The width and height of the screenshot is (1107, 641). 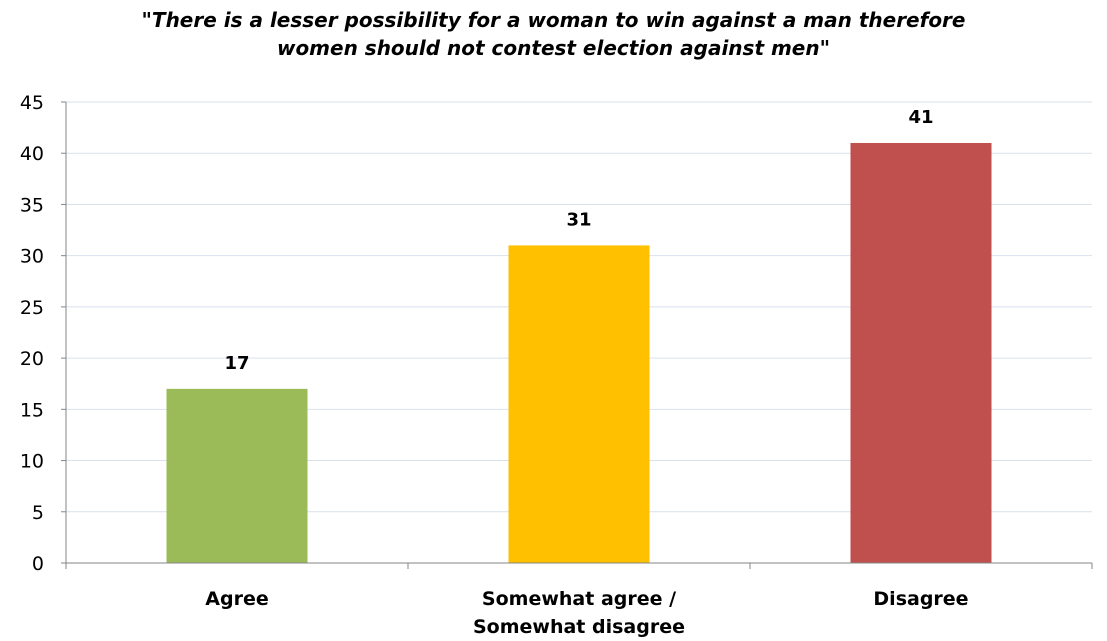 What do you see at coordinates (32, 205) in the screenshot?
I see `y-tick-label: 35` at bounding box center [32, 205].